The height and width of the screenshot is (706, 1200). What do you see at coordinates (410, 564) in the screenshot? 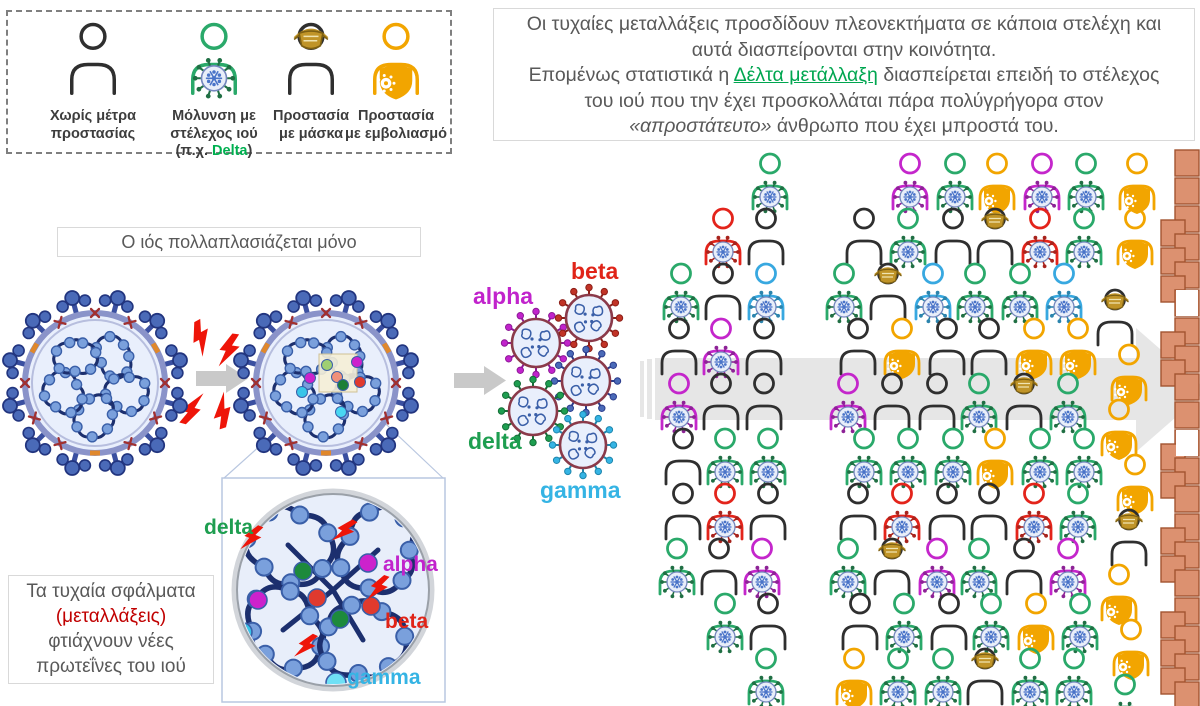
I see `magnifier-alpha-label: alpha` at bounding box center [410, 564].